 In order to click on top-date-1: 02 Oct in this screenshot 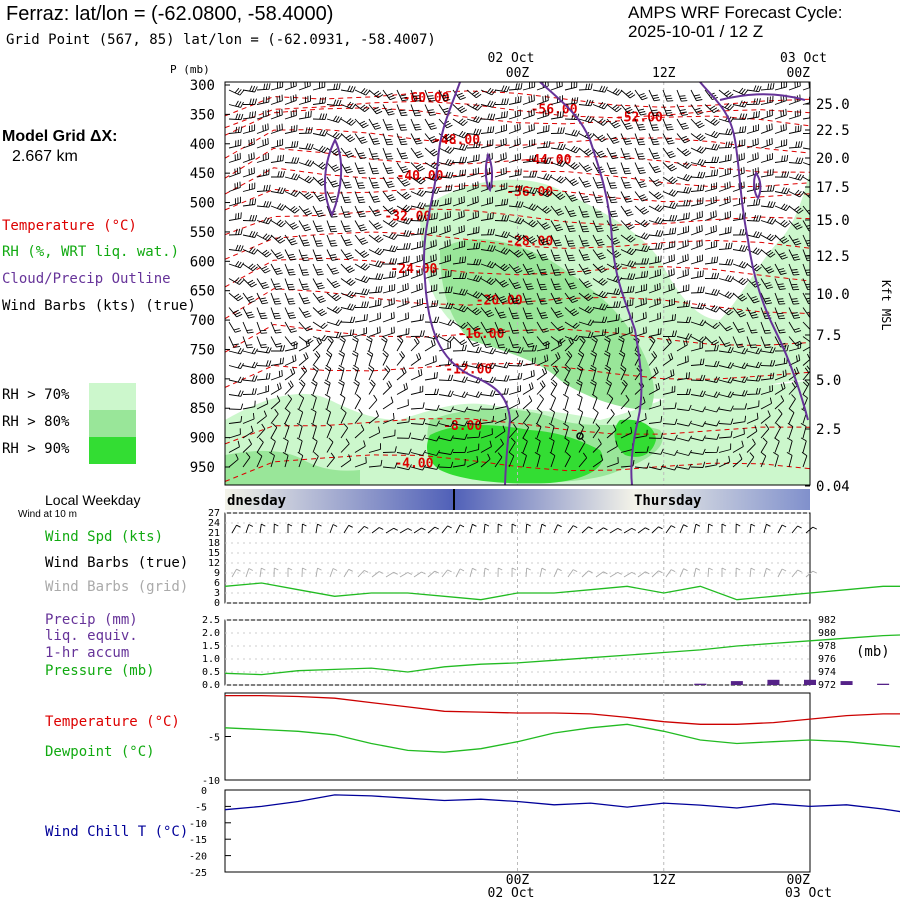, I will do `click(511, 58)`.